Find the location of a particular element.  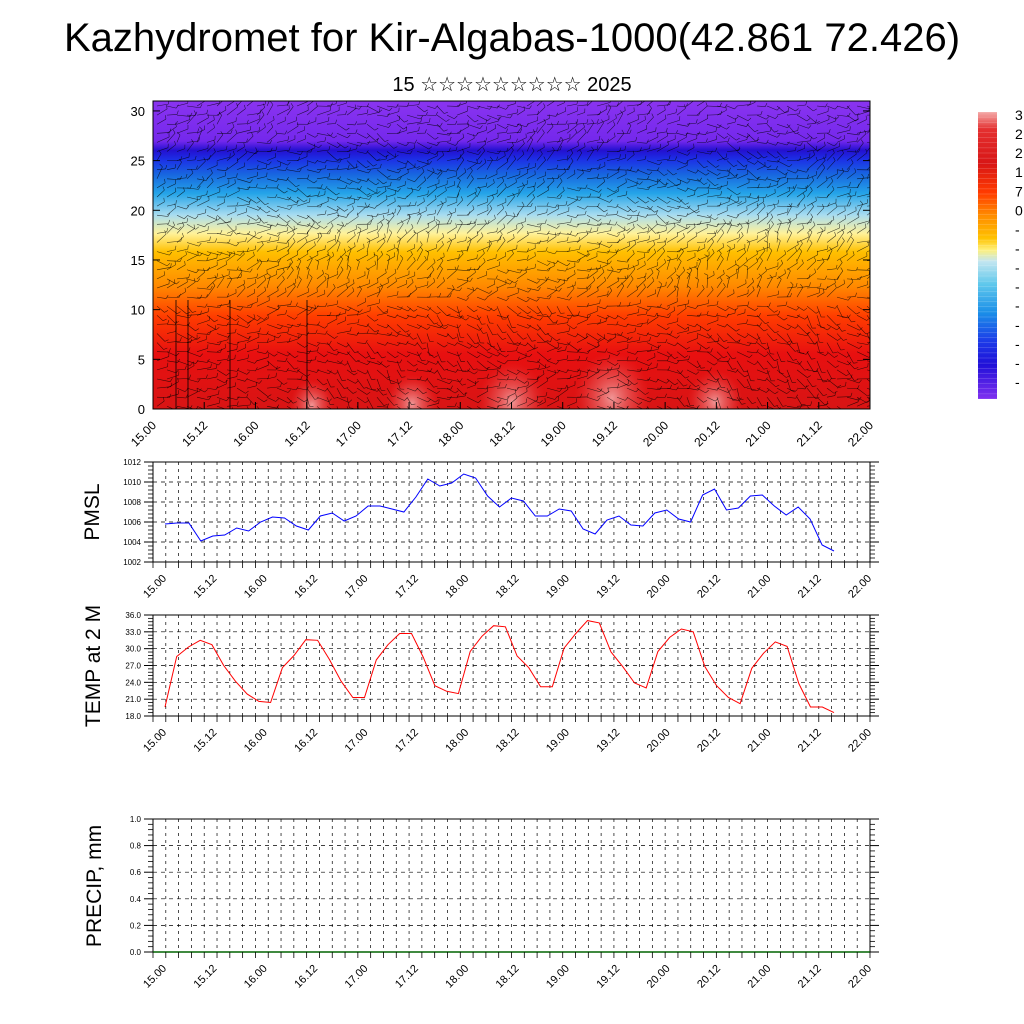

cross-section-x-tick-label: 21.00 is located at coordinates (758, 433).